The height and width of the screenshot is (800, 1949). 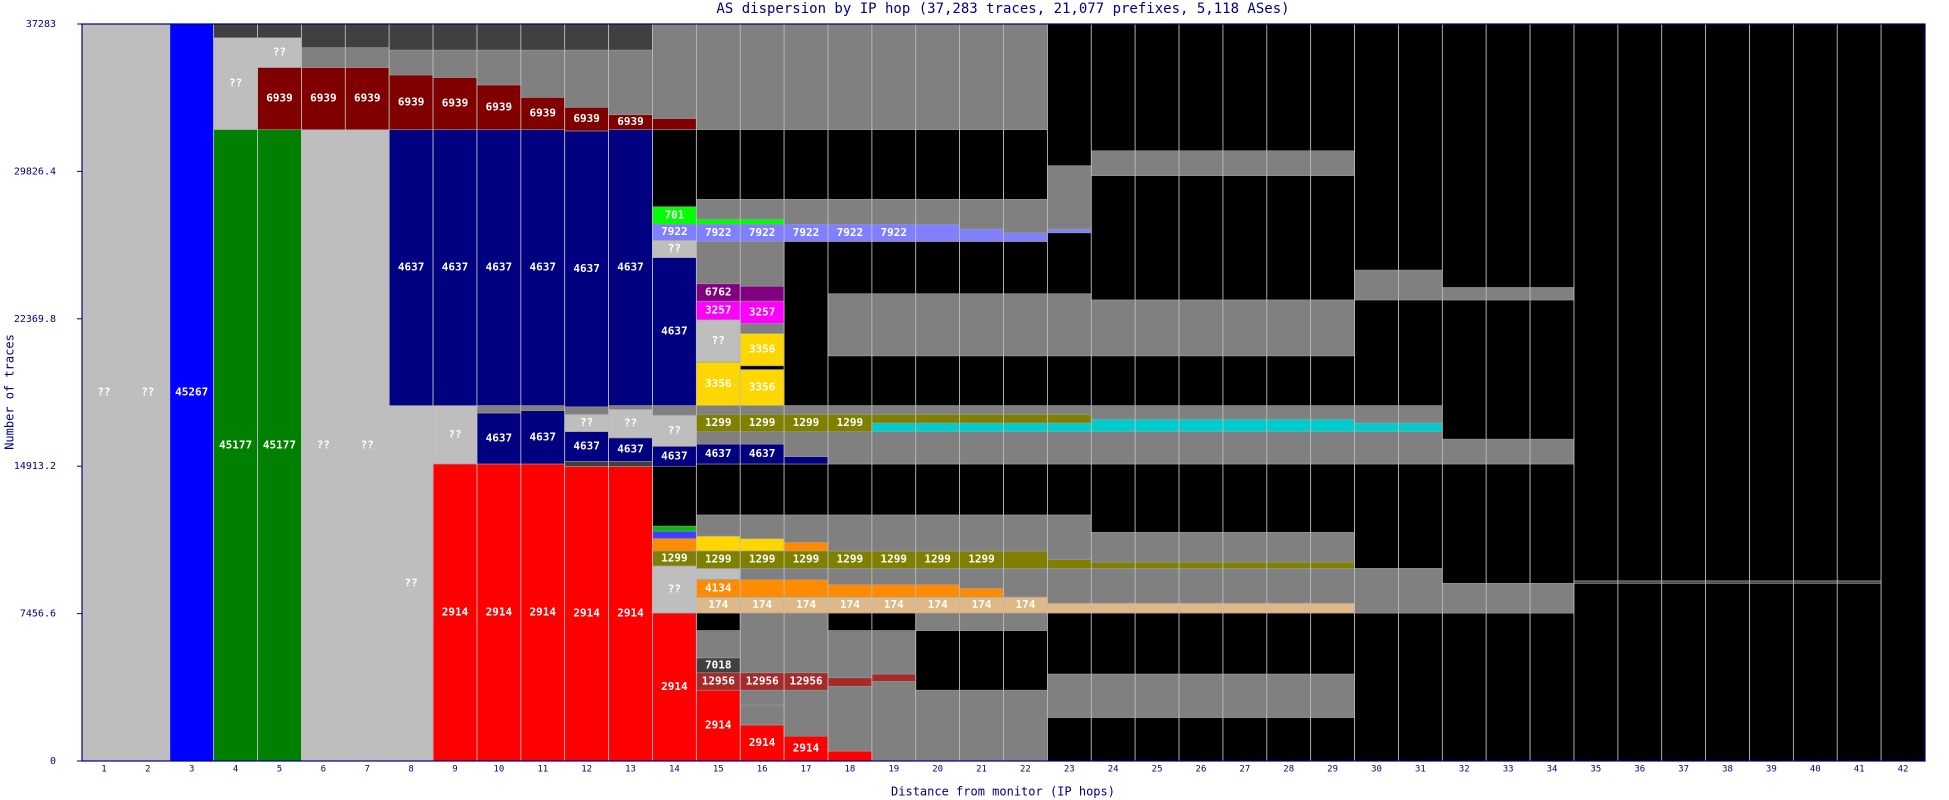 What do you see at coordinates (235, 770) in the screenshot?
I see `x-tick-label: 4` at bounding box center [235, 770].